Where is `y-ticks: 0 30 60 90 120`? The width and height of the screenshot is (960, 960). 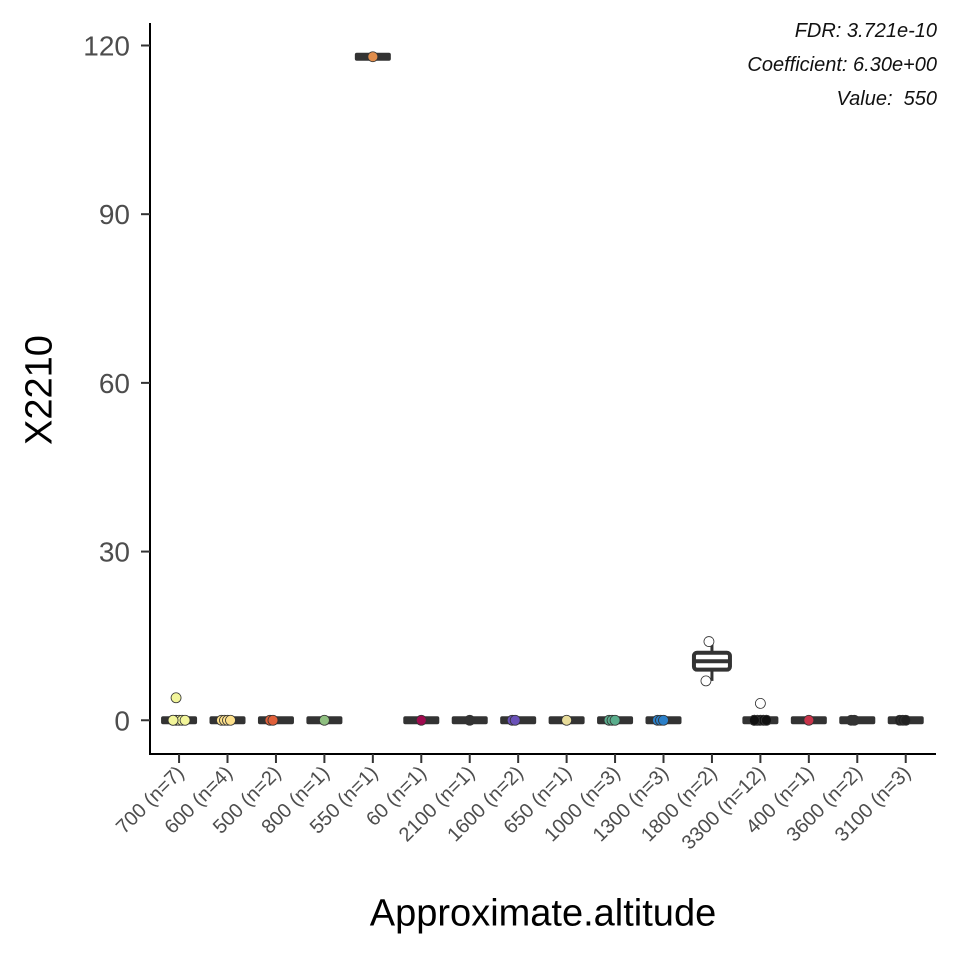
y-ticks: 0 30 60 90 120 is located at coordinates (116, 383).